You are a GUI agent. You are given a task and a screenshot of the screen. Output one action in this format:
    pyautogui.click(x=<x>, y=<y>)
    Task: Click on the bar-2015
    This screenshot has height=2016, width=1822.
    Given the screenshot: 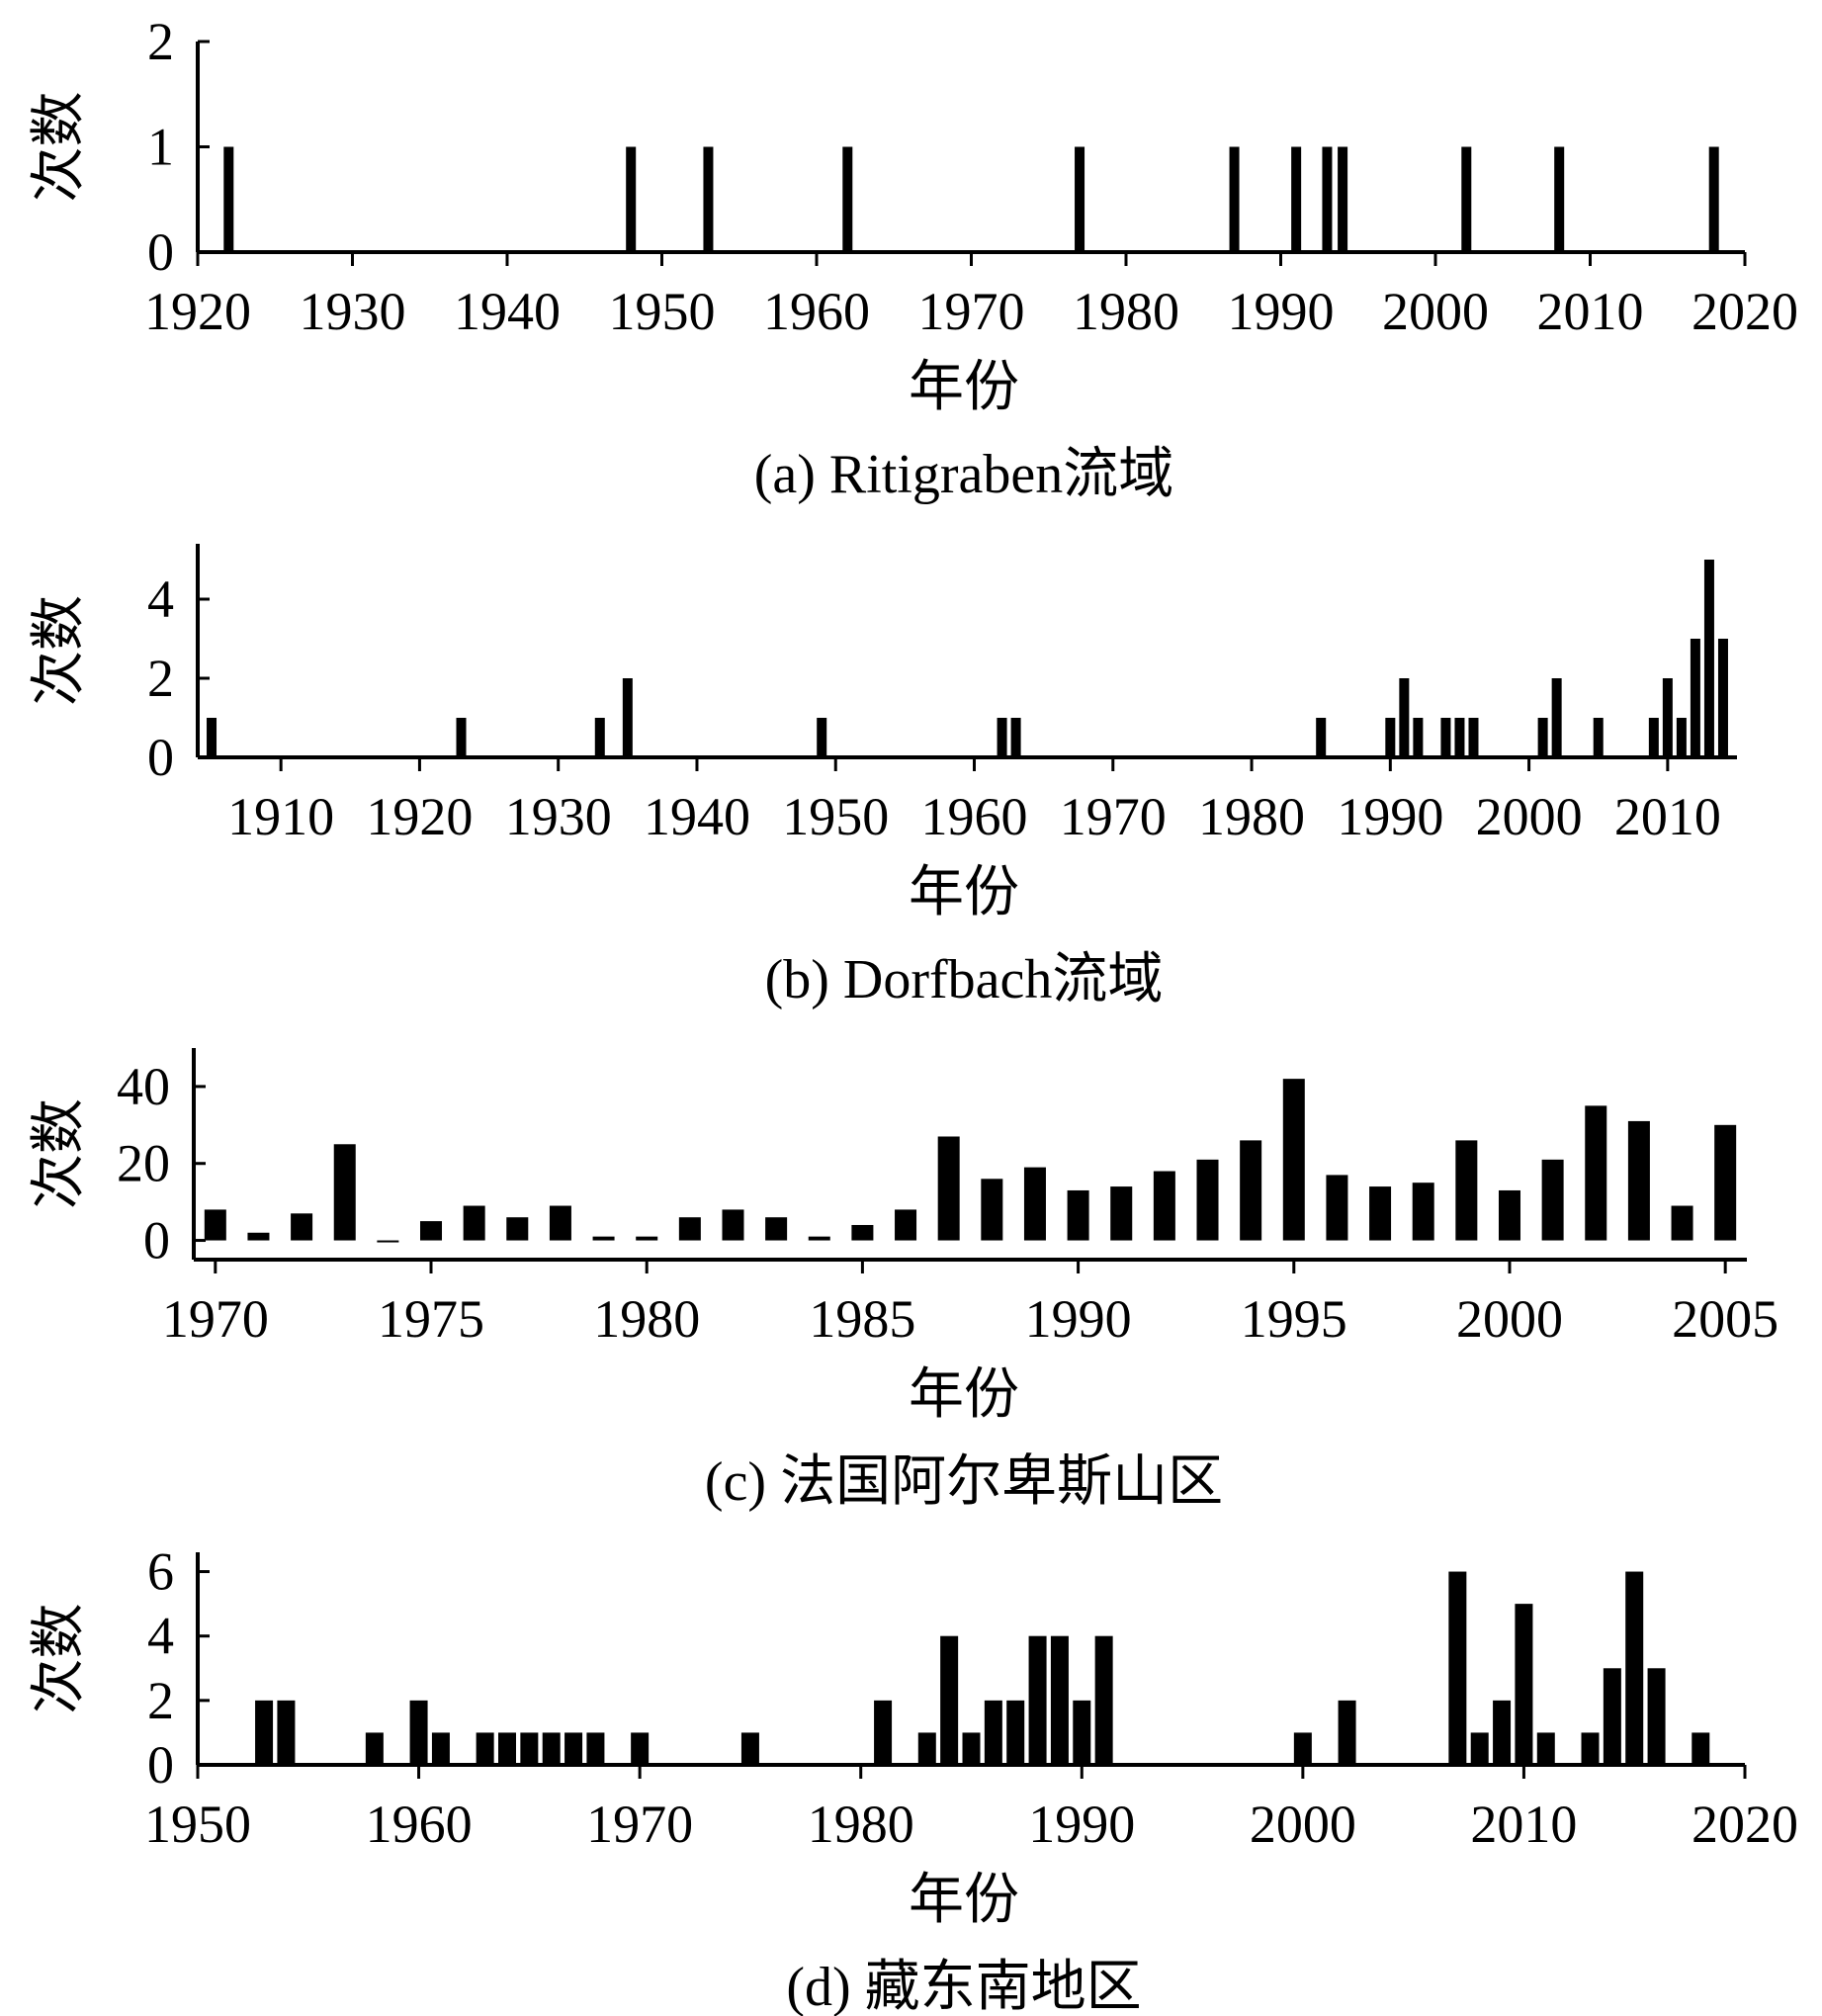 What is the action you would take?
    pyautogui.click(x=1634, y=1668)
    